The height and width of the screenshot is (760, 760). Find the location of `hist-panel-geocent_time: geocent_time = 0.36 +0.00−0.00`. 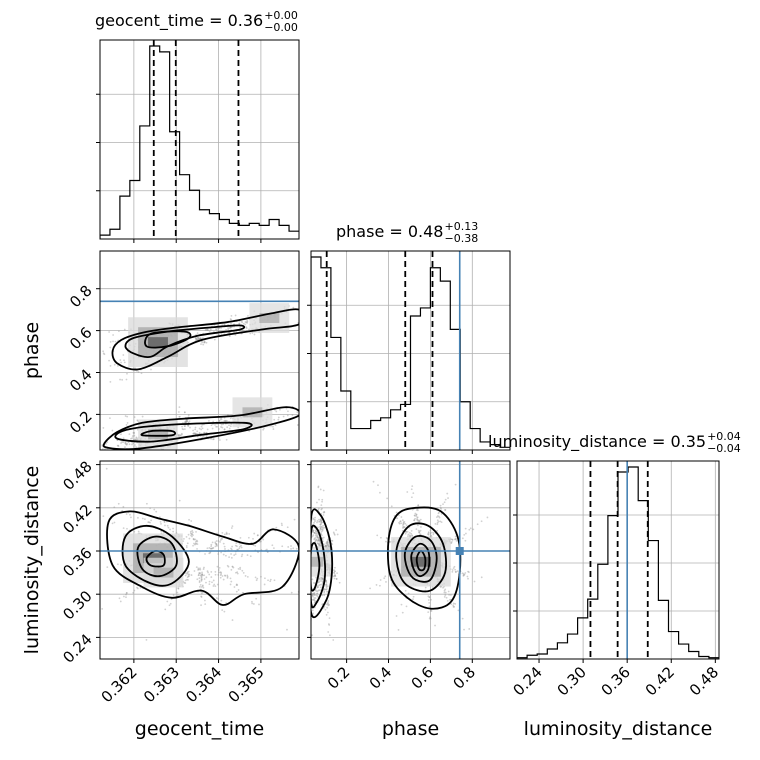

hist-panel-geocent_time: geocent_time = 0.36 +0.00−0.00 is located at coordinates (197, 126).